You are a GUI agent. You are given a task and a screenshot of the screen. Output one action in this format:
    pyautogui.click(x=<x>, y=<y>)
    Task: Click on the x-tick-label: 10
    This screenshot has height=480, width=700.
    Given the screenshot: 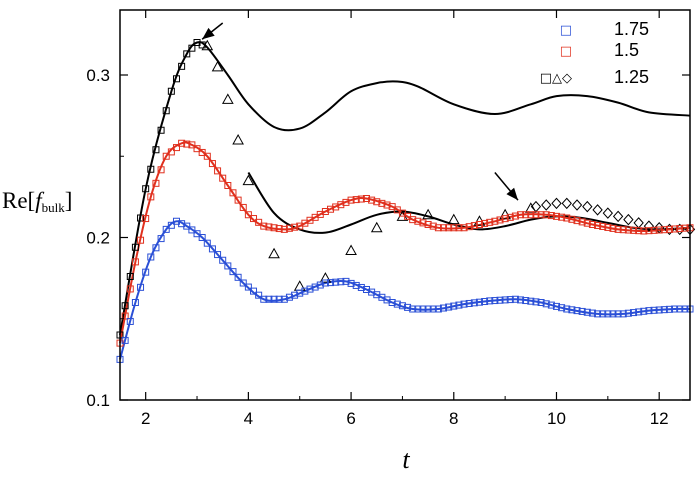 What is the action you would take?
    pyautogui.click(x=556, y=418)
    